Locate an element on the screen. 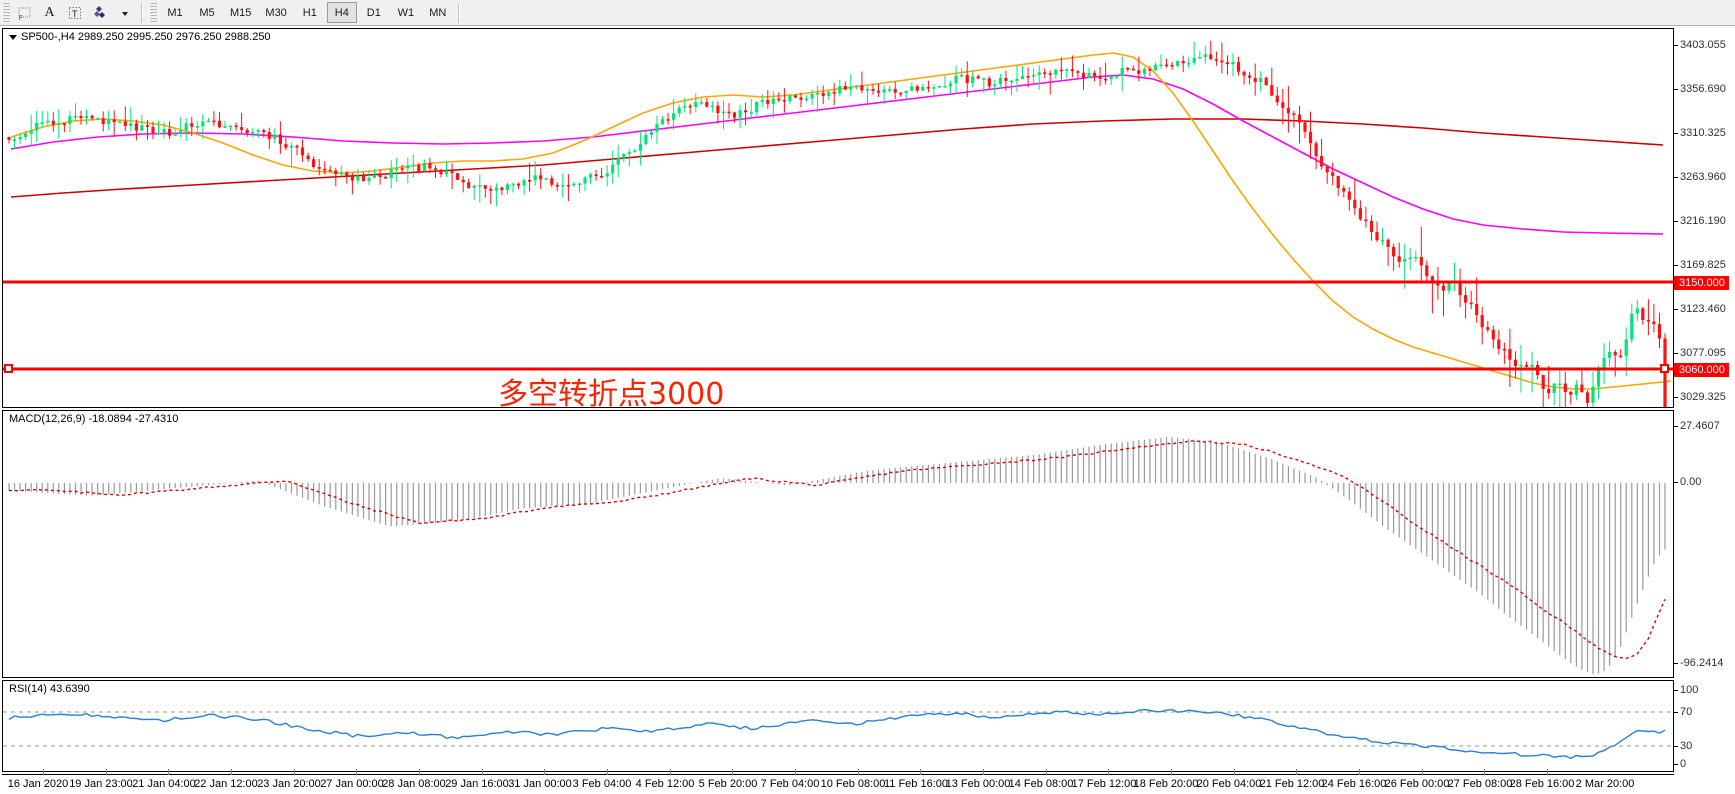  time-label: 26 Feb 00:00 is located at coordinates (1417, 784).